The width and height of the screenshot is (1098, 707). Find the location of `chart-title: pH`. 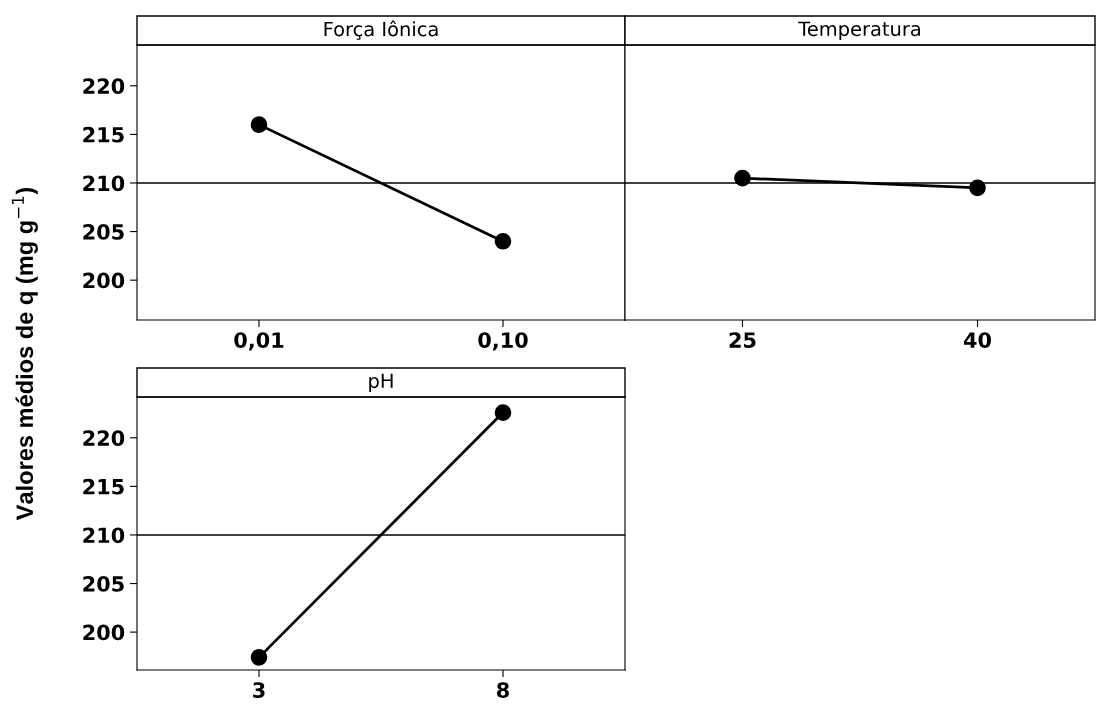

chart-title: pH is located at coordinates (381, 382).